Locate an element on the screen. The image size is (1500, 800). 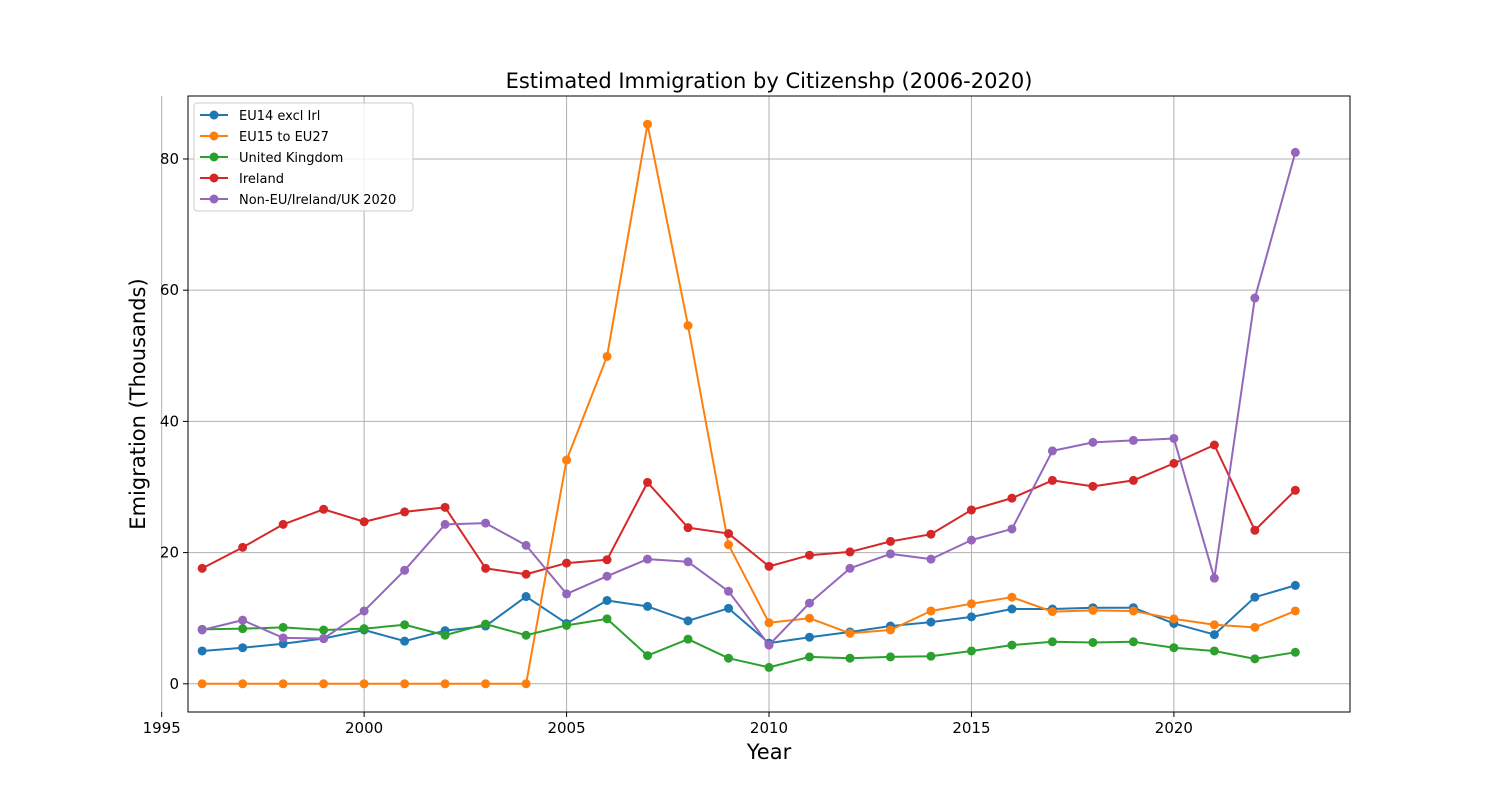
y-axis-label: Emigration (Thousands) is located at coordinates (138, 403).